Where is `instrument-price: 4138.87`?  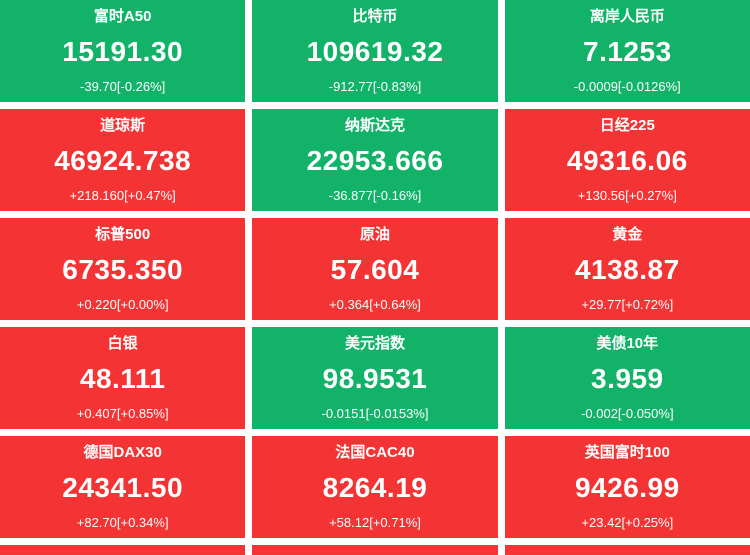 instrument-price: 4138.87 is located at coordinates (627, 269).